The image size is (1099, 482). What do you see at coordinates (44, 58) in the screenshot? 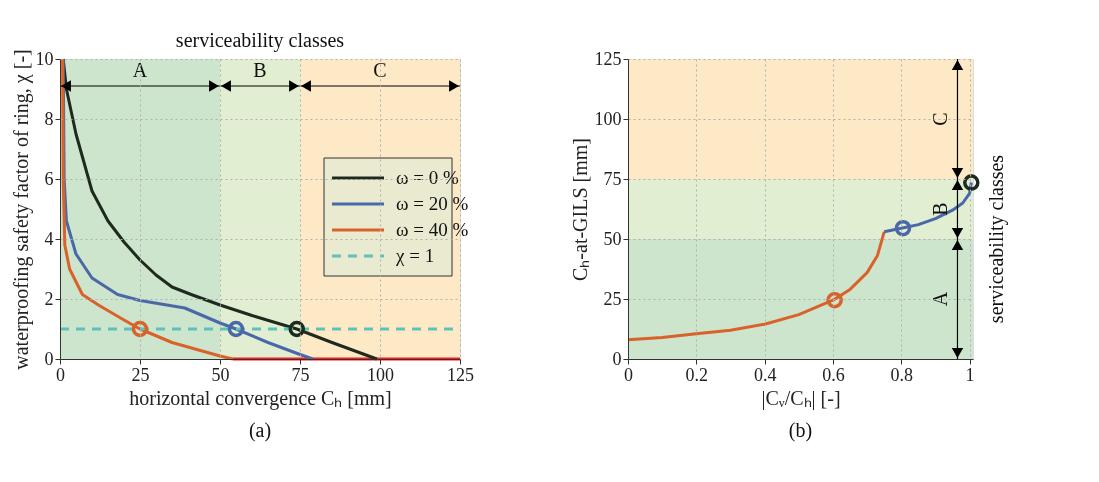
I see `y-tick-label: 10` at bounding box center [44, 58].